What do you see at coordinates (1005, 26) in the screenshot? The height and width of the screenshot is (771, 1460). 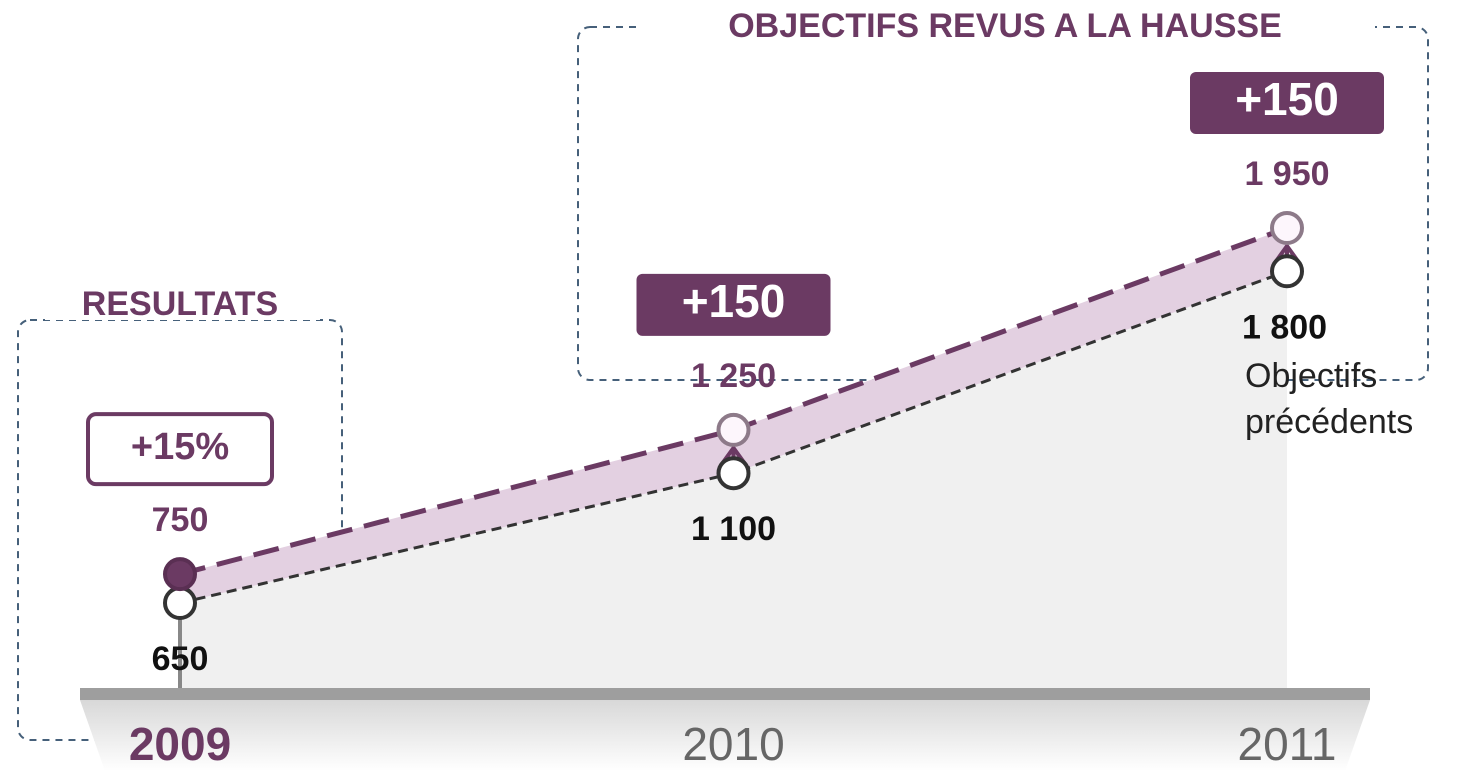 I see `group-label: OBJECTIFS REVUS A LA HAUSSE` at bounding box center [1005, 26].